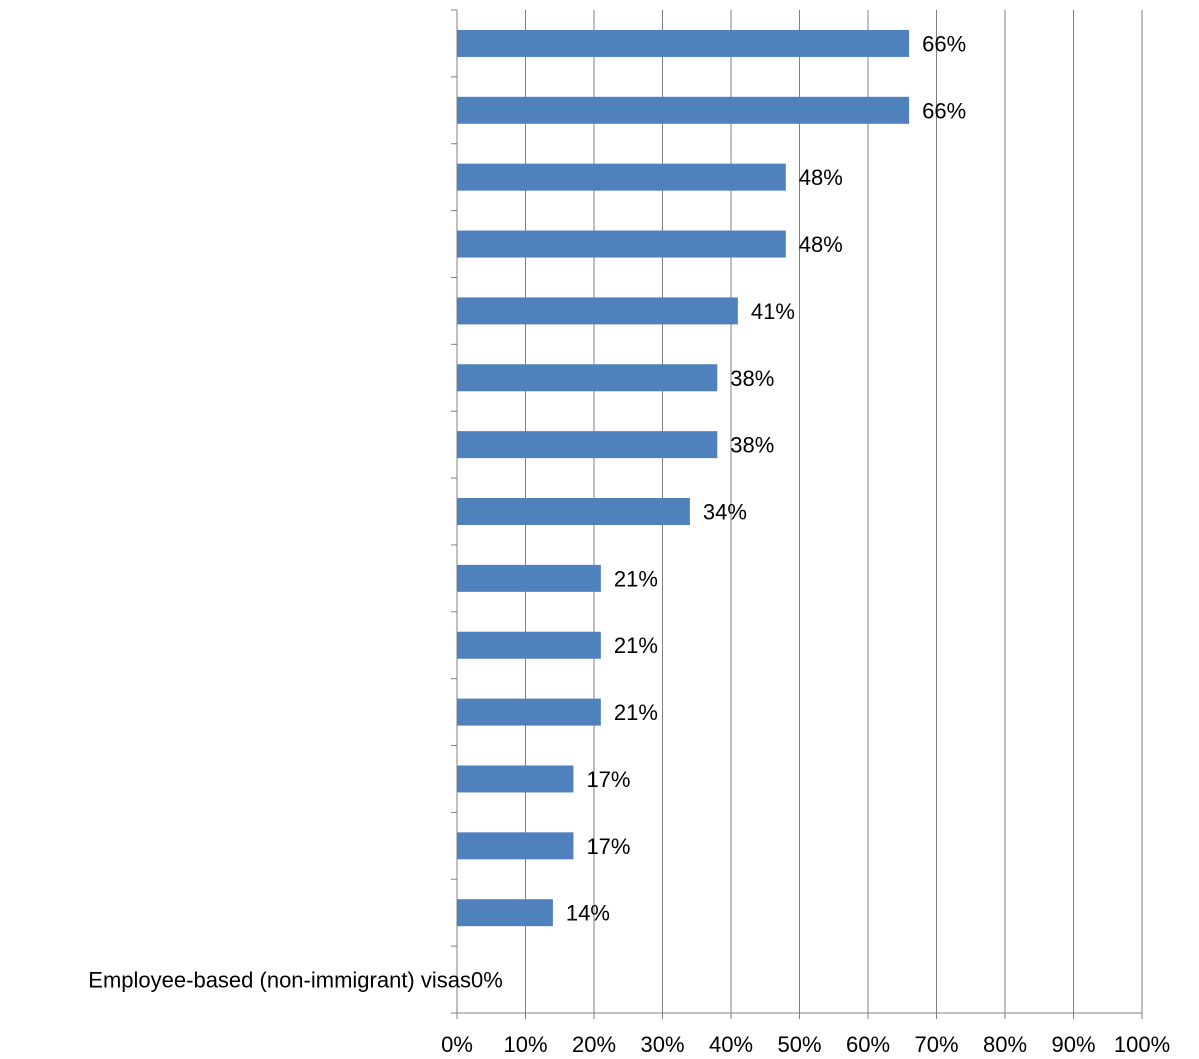 Image resolution: width=1199 pixels, height=1059 pixels. What do you see at coordinates (1073, 1044) in the screenshot?
I see `x-tick-label: 90%` at bounding box center [1073, 1044].